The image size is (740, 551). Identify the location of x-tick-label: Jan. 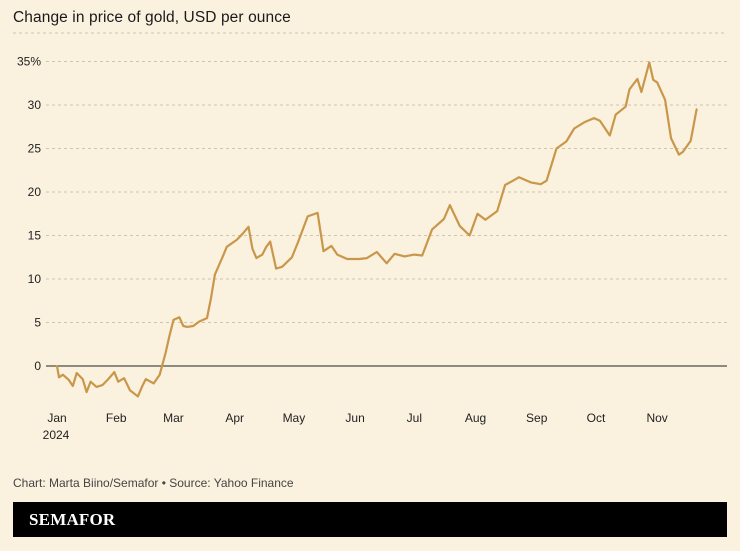
(56, 418).